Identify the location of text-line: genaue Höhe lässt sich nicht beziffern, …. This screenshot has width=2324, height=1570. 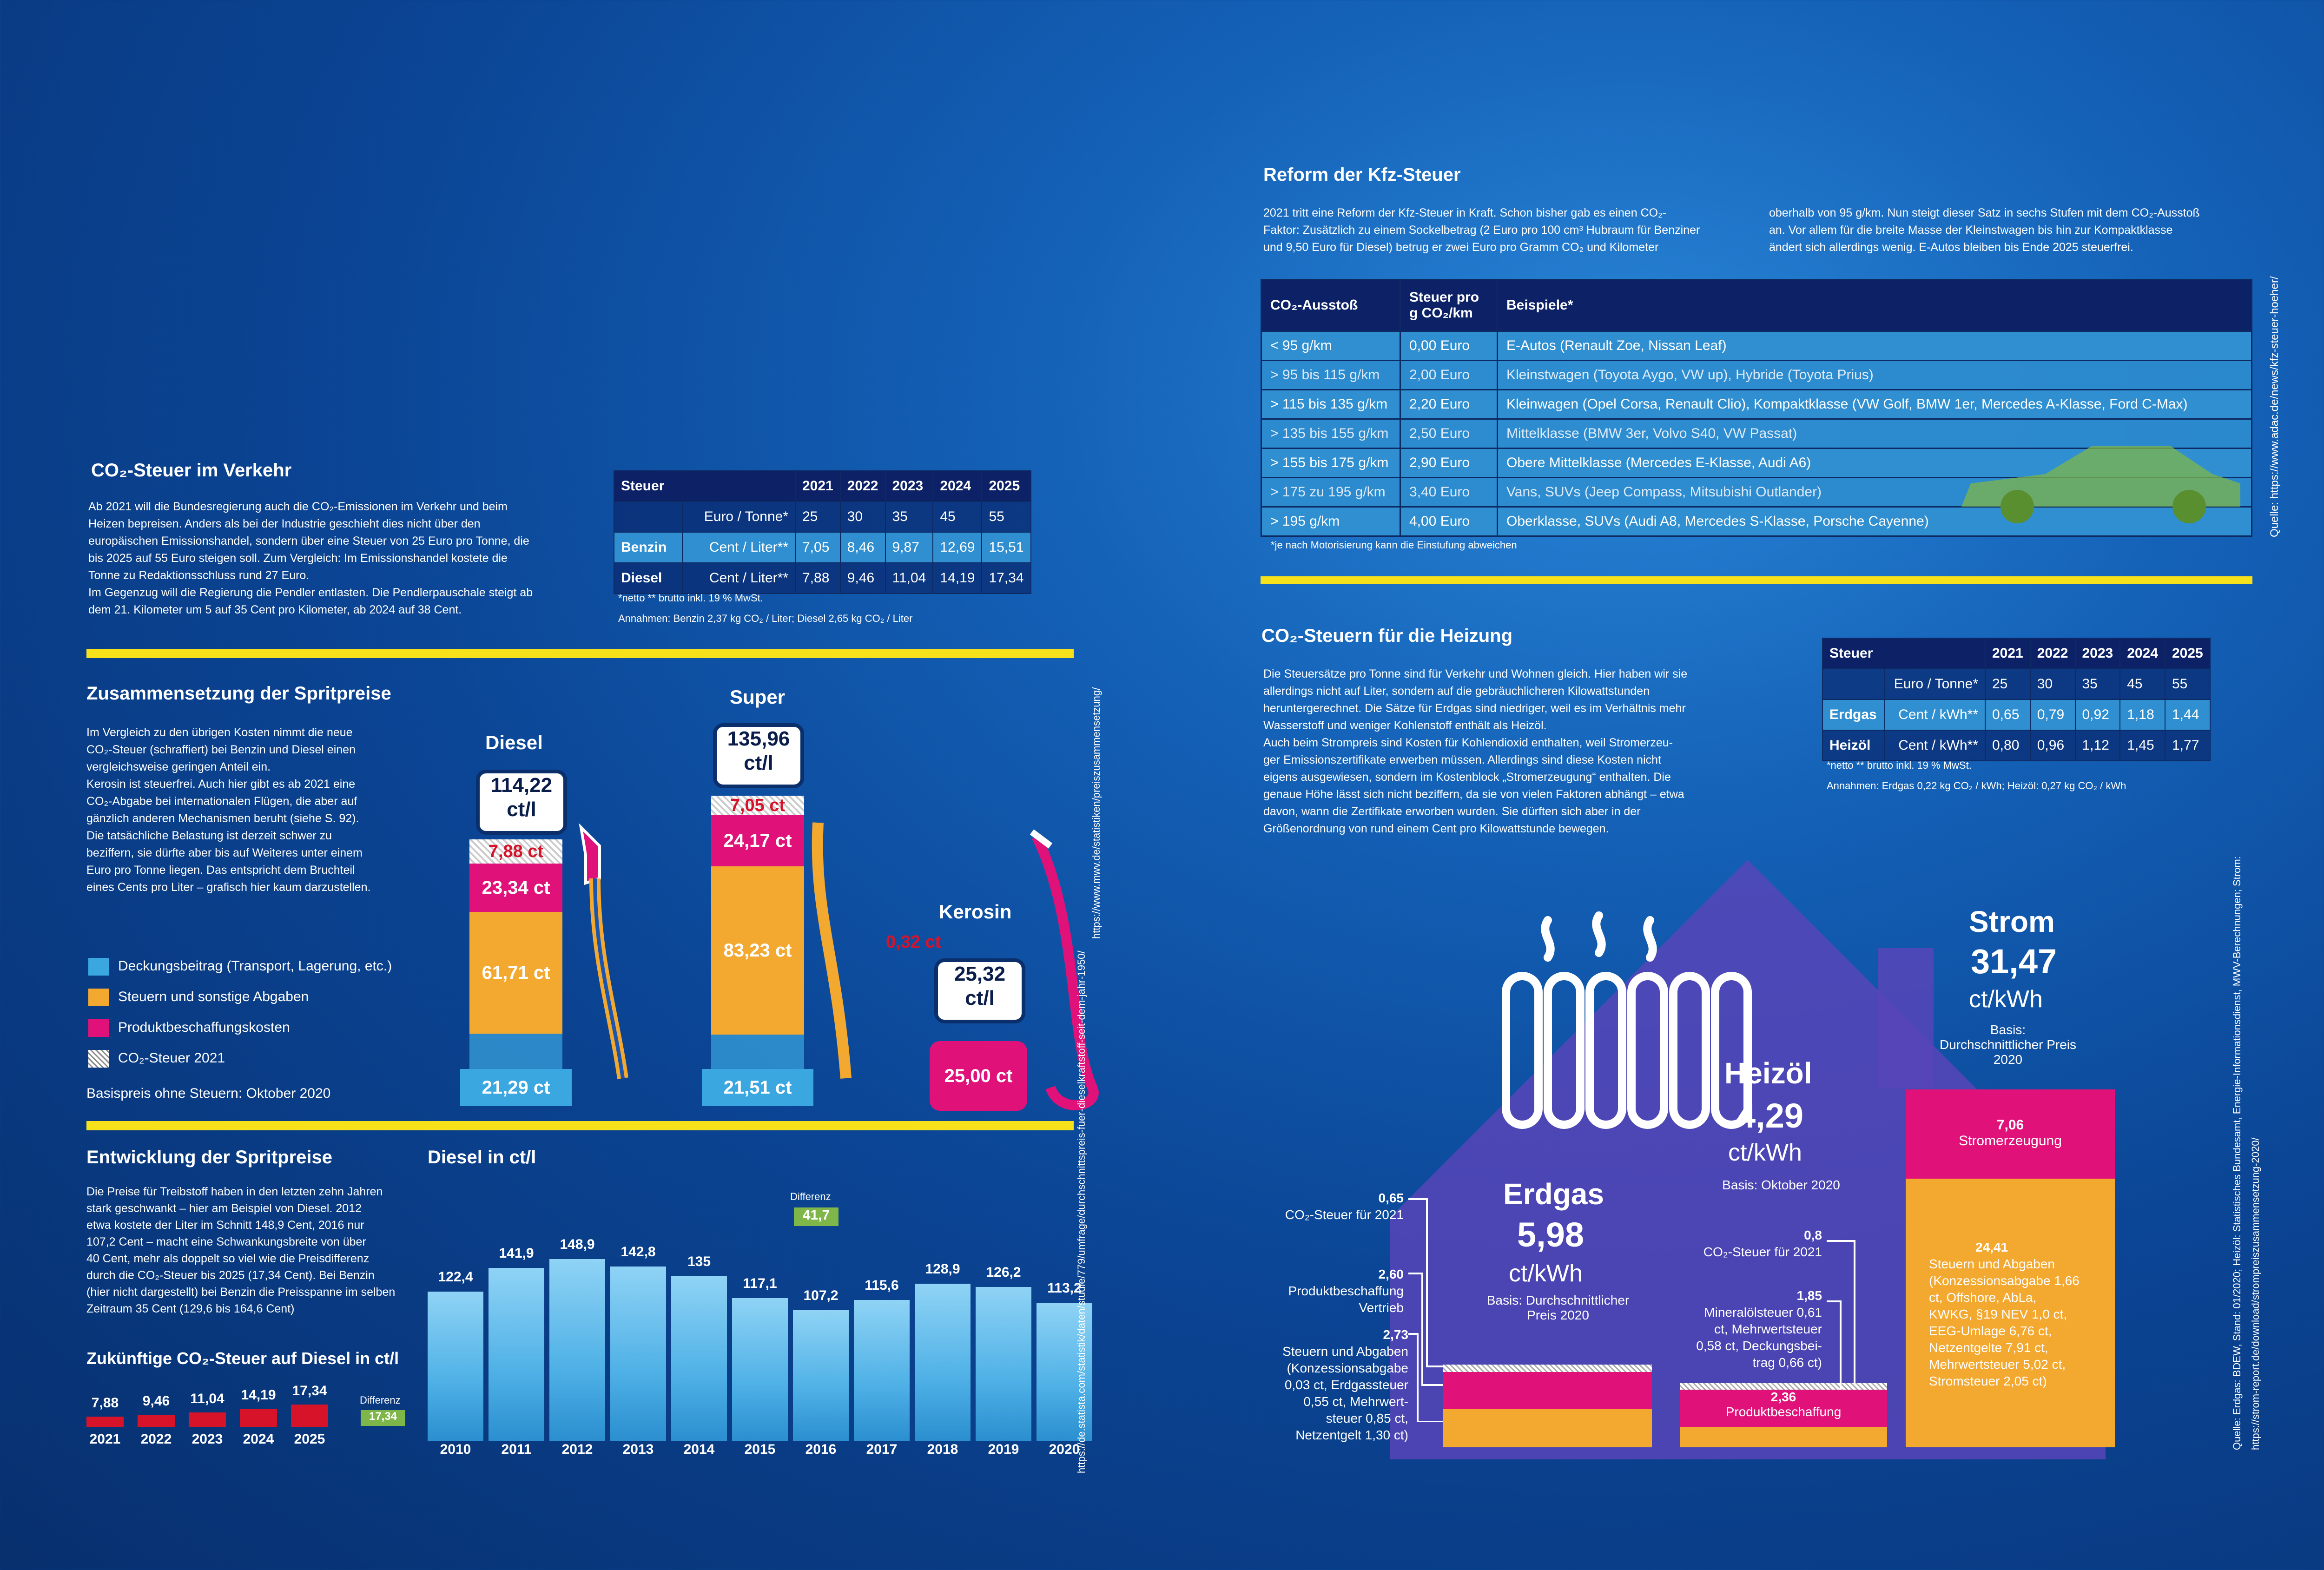
(1473, 794).